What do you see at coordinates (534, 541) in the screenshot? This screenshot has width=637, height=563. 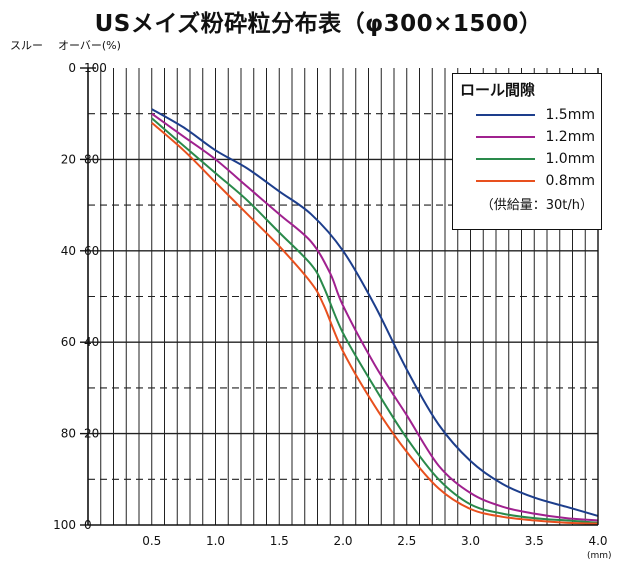 I see `x-tick-label: 3.5` at bounding box center [534, 541].